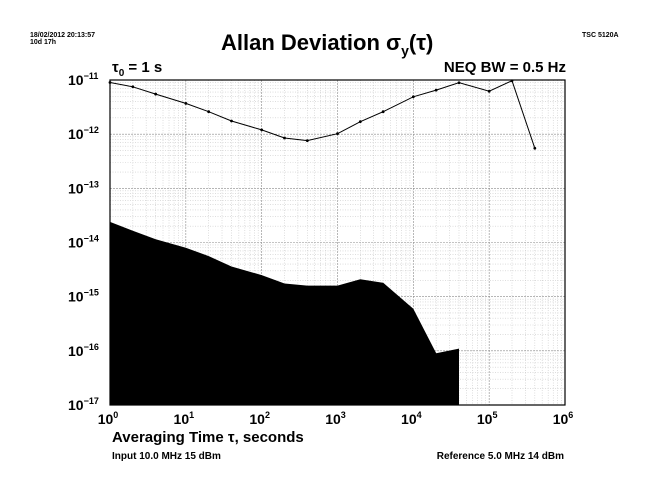 The height and width of the screenshot is (502, 650). I want to click on allan-deviation-line, so click(322, 114).